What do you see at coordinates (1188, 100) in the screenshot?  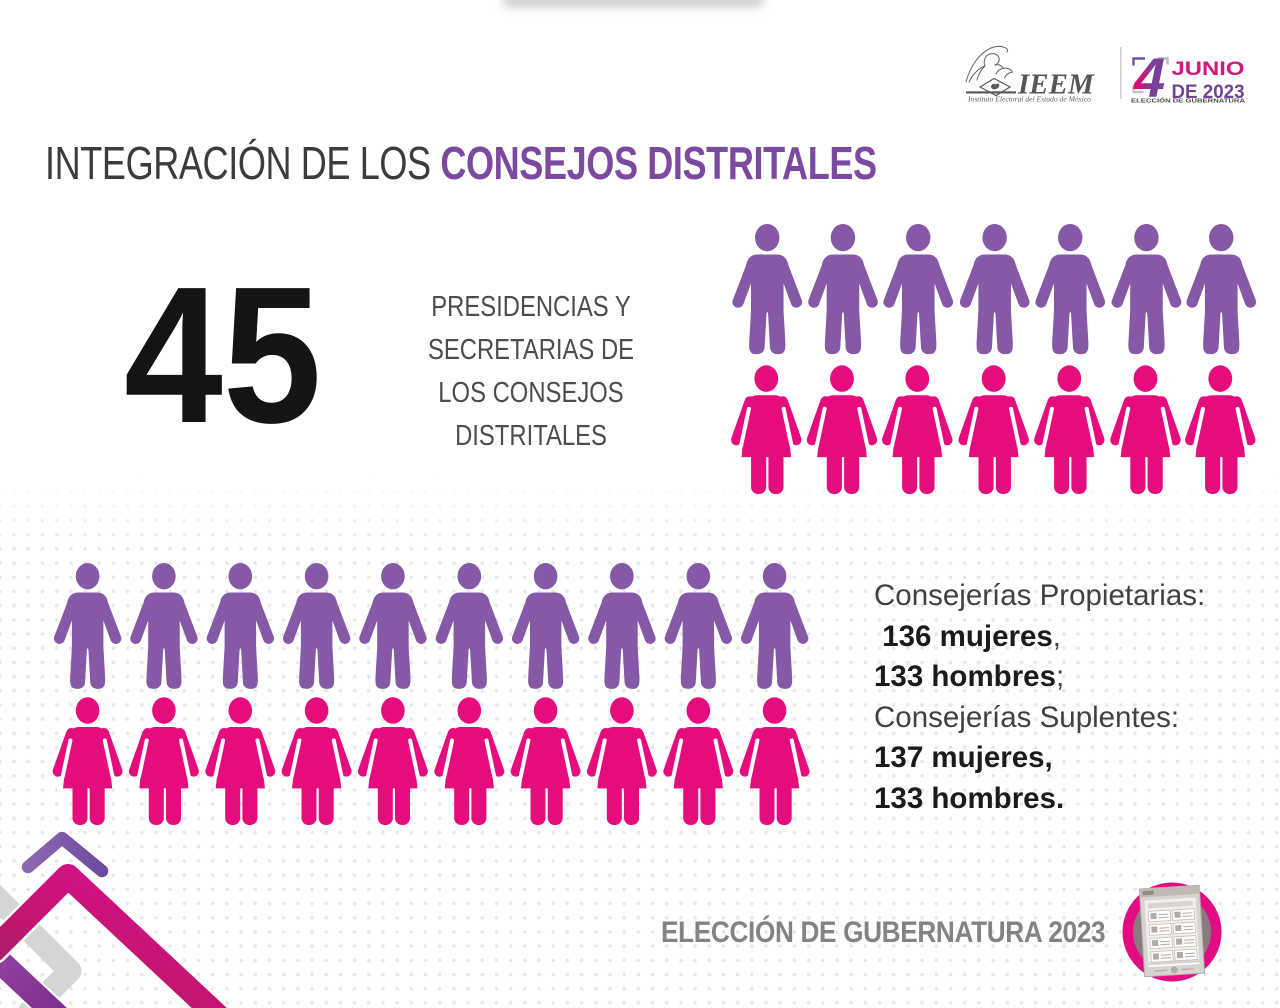 I see `svg-text: ELECCIÓN DE GUBERNATURA` at bounding box center [1188, 100].